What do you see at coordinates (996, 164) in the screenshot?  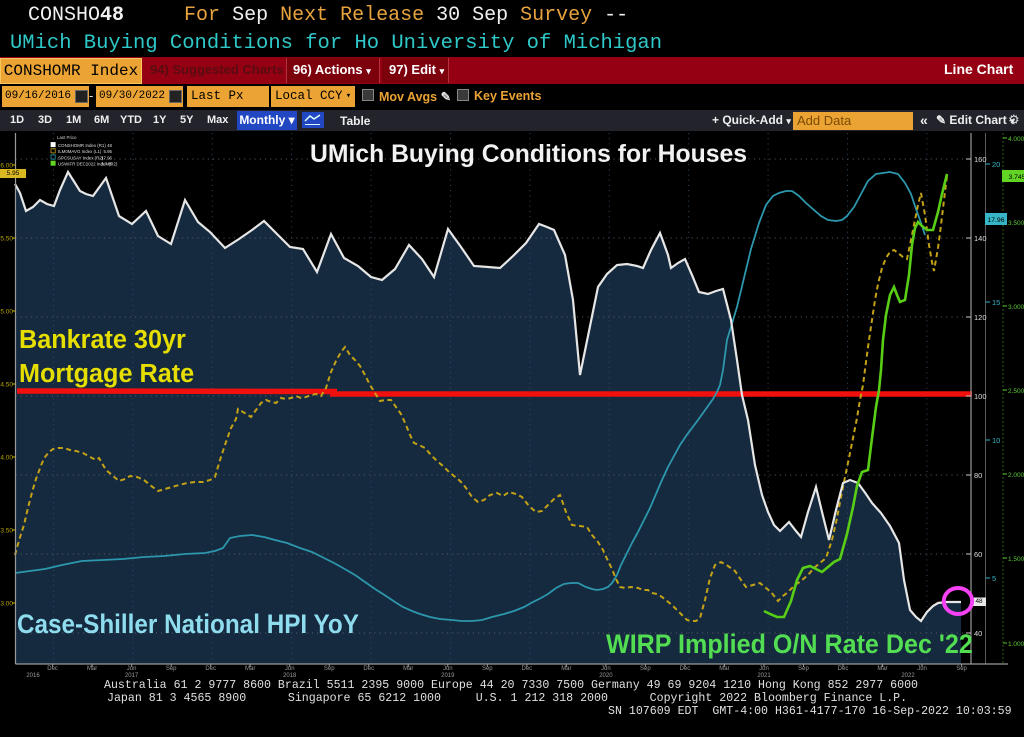 I see `svg-text: 20` at bounding box center [996, 164].